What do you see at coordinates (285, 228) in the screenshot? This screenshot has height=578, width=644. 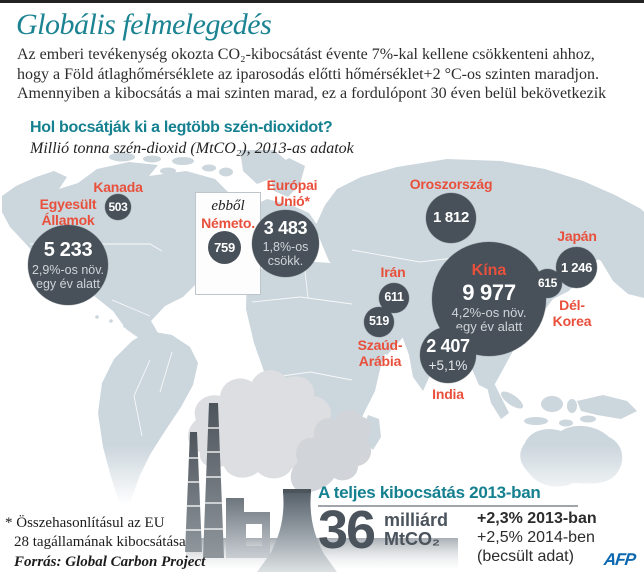 I see `emission-value-eu: 3 483` at bounding box center [285, 228].